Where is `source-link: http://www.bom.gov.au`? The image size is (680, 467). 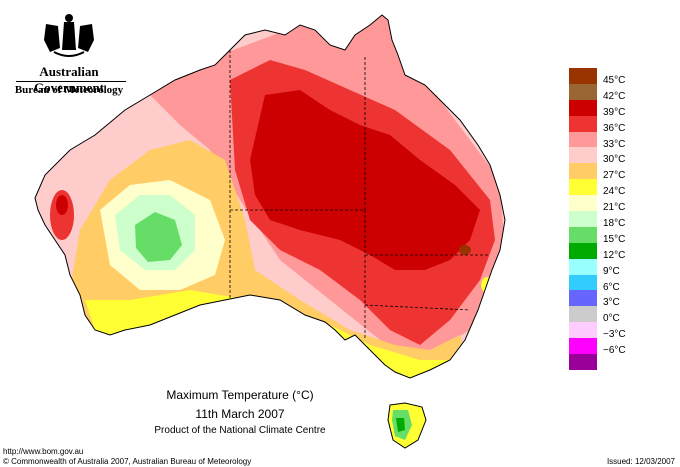 source-link: http://www.bom.gov.au is located at coordinates (43, 451).